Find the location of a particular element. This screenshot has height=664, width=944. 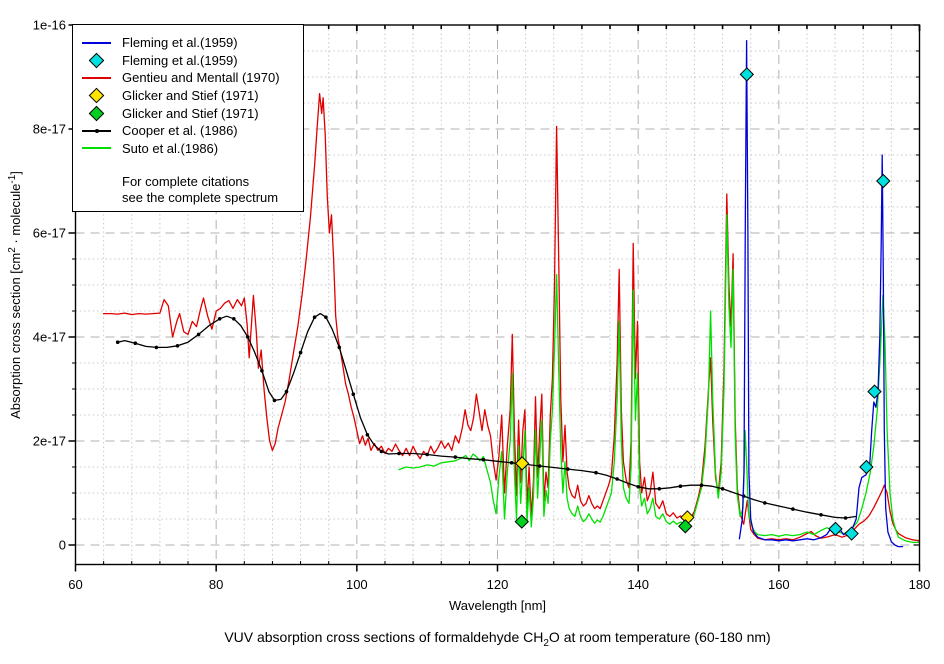

dot-marker-icon is located at coordinates (96, 130).